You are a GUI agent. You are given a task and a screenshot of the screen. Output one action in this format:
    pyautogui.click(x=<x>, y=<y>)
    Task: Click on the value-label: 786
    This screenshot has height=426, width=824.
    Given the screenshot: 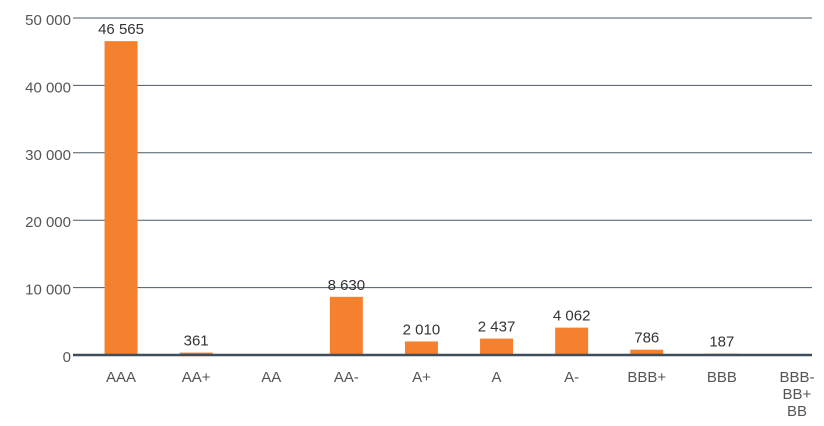 What is the action you would take?
    pyautogui.click(x=646, y=338)
    